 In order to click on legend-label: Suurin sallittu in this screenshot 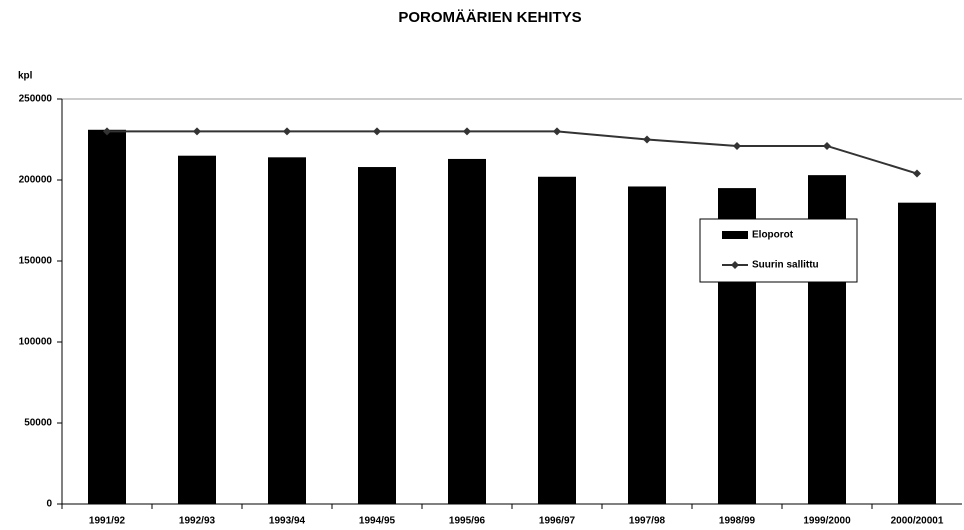, I will do `click(785, 265)`.